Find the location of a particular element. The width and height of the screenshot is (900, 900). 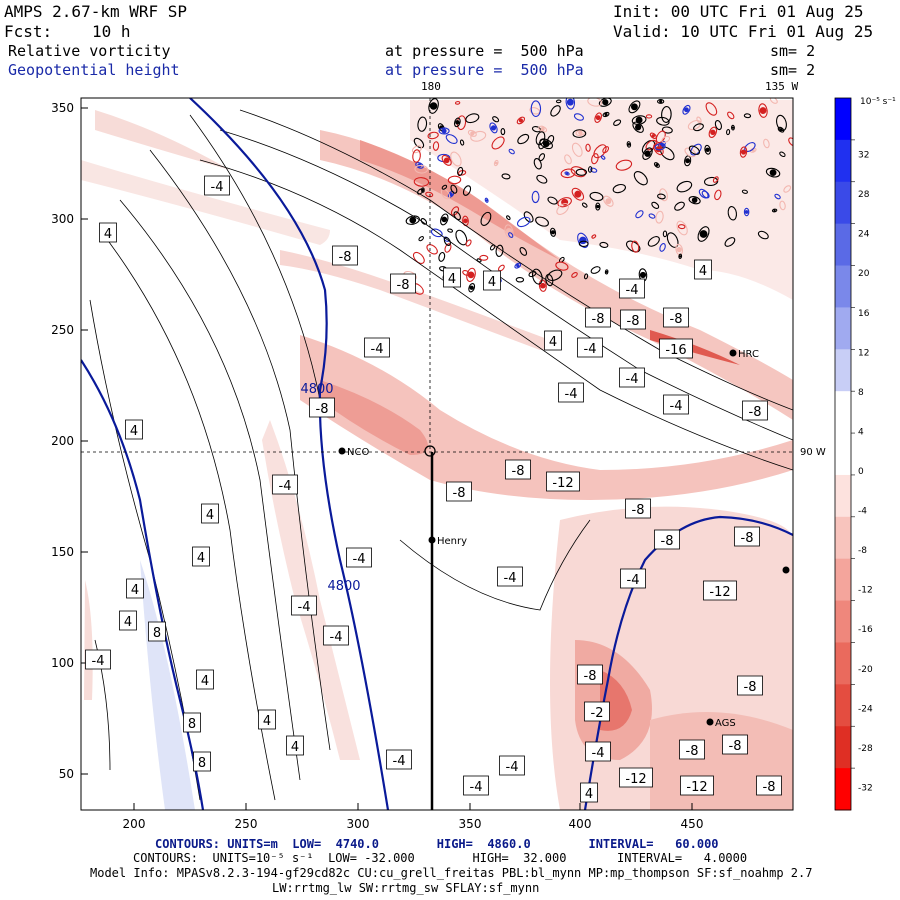

lon-label-90w: 90 W is located at coordinates (813, 452).